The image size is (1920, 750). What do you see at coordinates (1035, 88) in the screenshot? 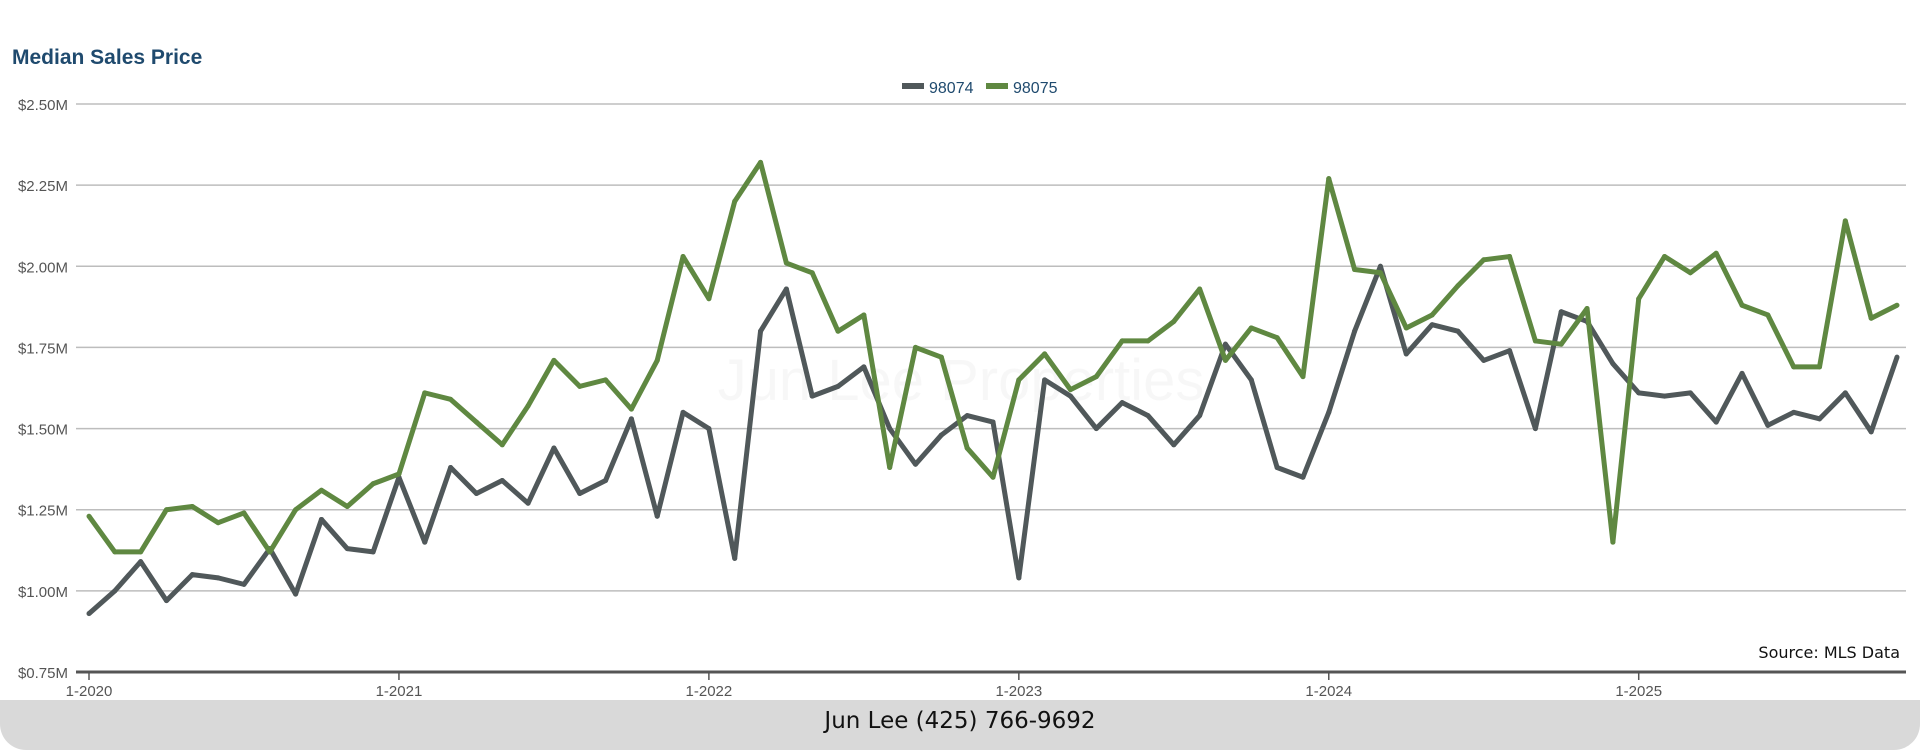
I see `legend-label-98075: 98075` at bounding box center [1035, 88].